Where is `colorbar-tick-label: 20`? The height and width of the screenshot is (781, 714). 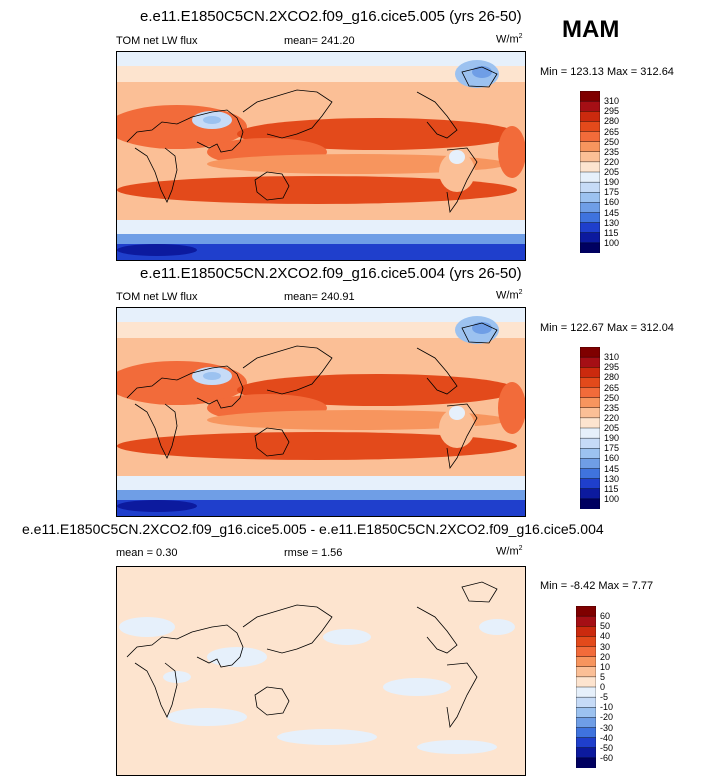
colorbar-tick-label: 20 is located at coordinates (605, 656).